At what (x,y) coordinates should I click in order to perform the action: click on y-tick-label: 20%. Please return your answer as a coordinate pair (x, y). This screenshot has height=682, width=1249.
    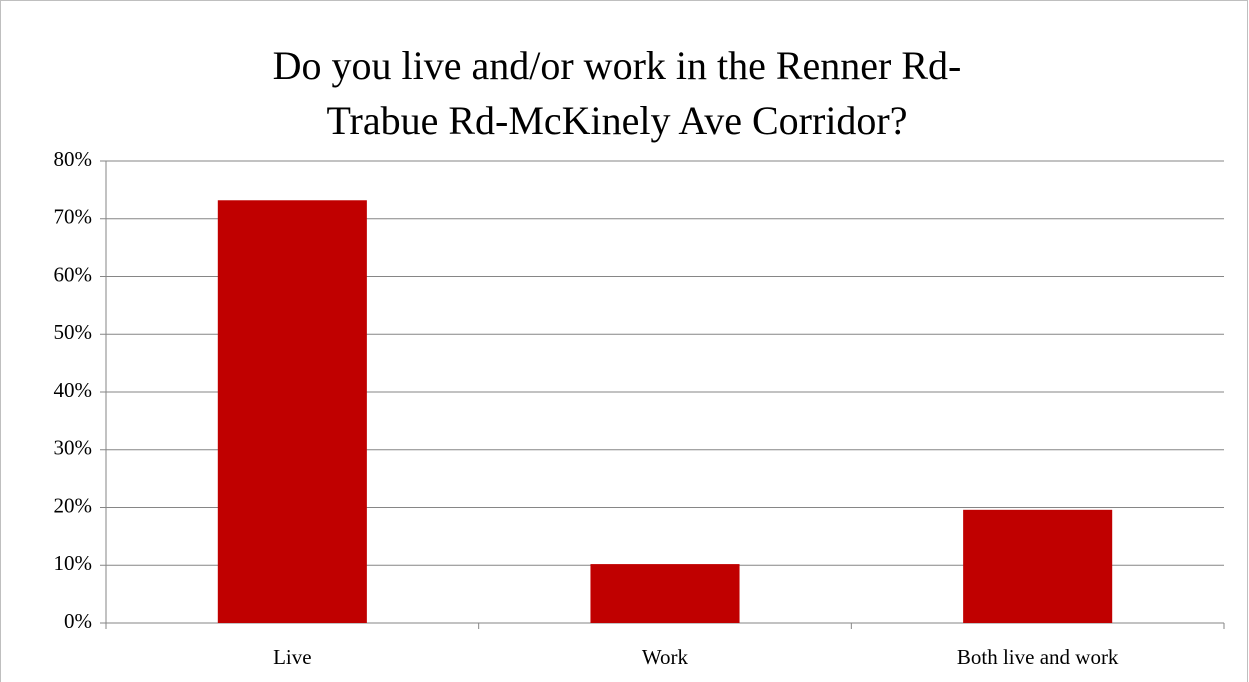
    Looking at the image, I should click on (73, 505).